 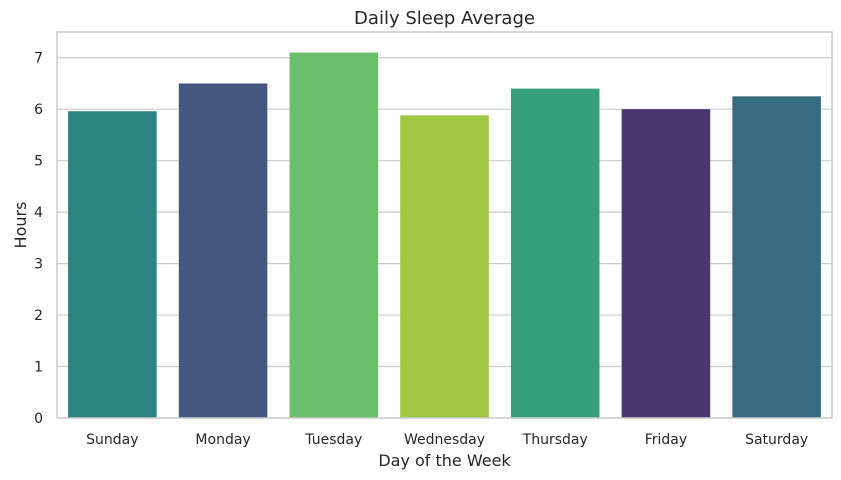 I want to click on x-tick-label: Thursday, so click(x=555, y=440).